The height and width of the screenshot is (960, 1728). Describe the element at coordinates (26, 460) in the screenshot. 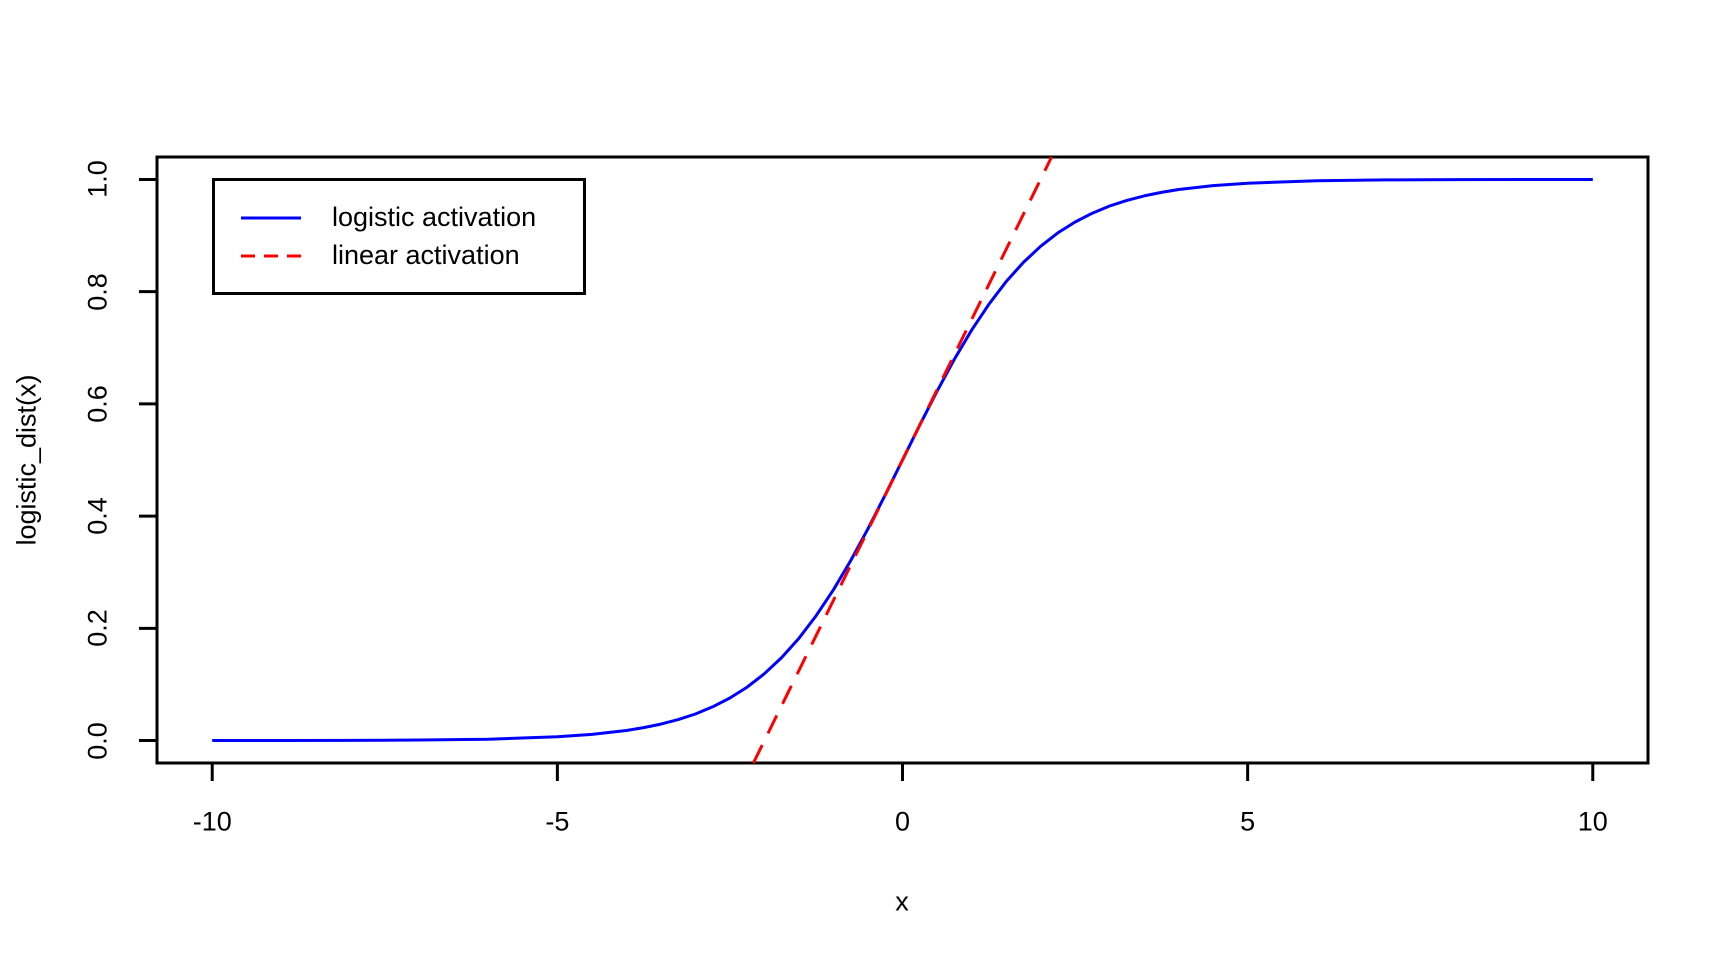

I see `y-axis-title: logistic_dist(x)` at that location.